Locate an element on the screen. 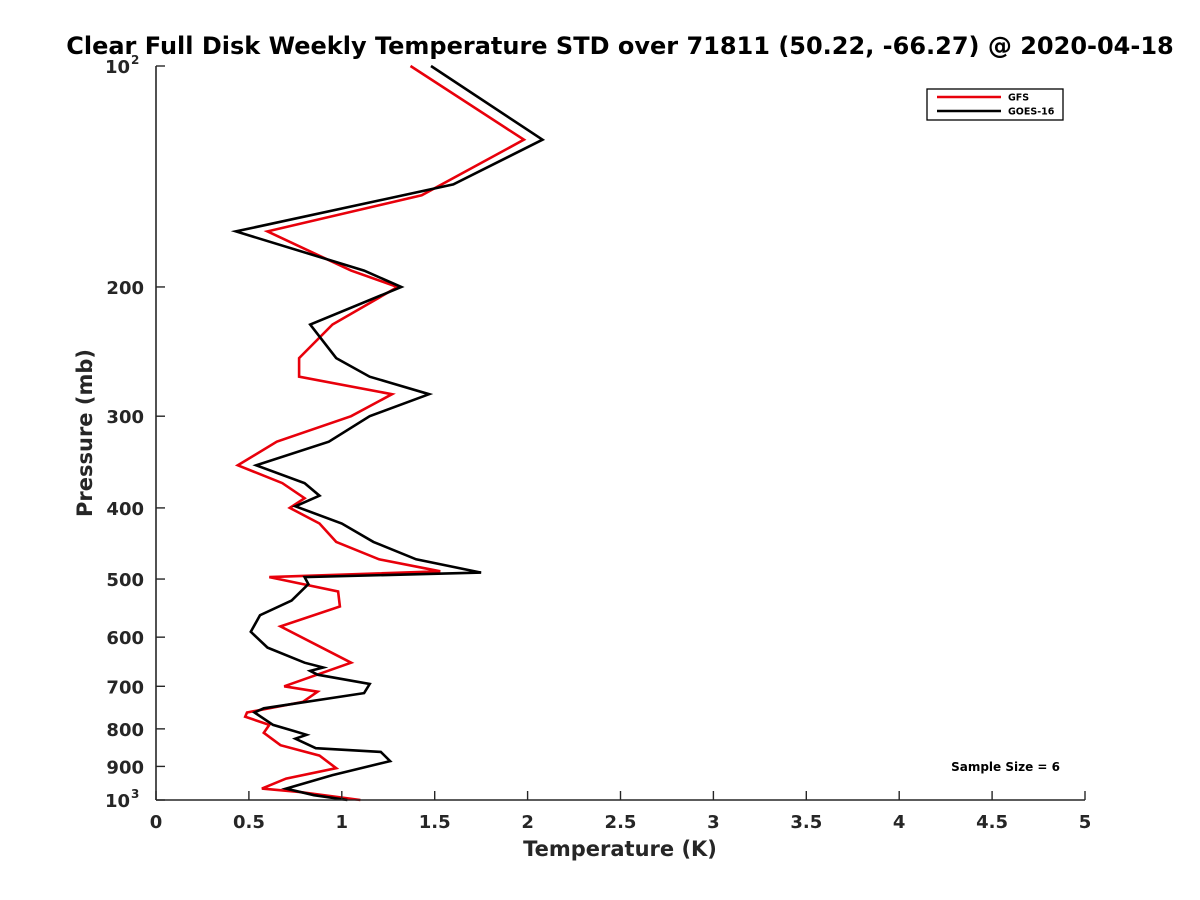 The width and height of the screenshot is (1200, 900). y-tick-label-power: 10 3 is located at coordinates (122, 799).